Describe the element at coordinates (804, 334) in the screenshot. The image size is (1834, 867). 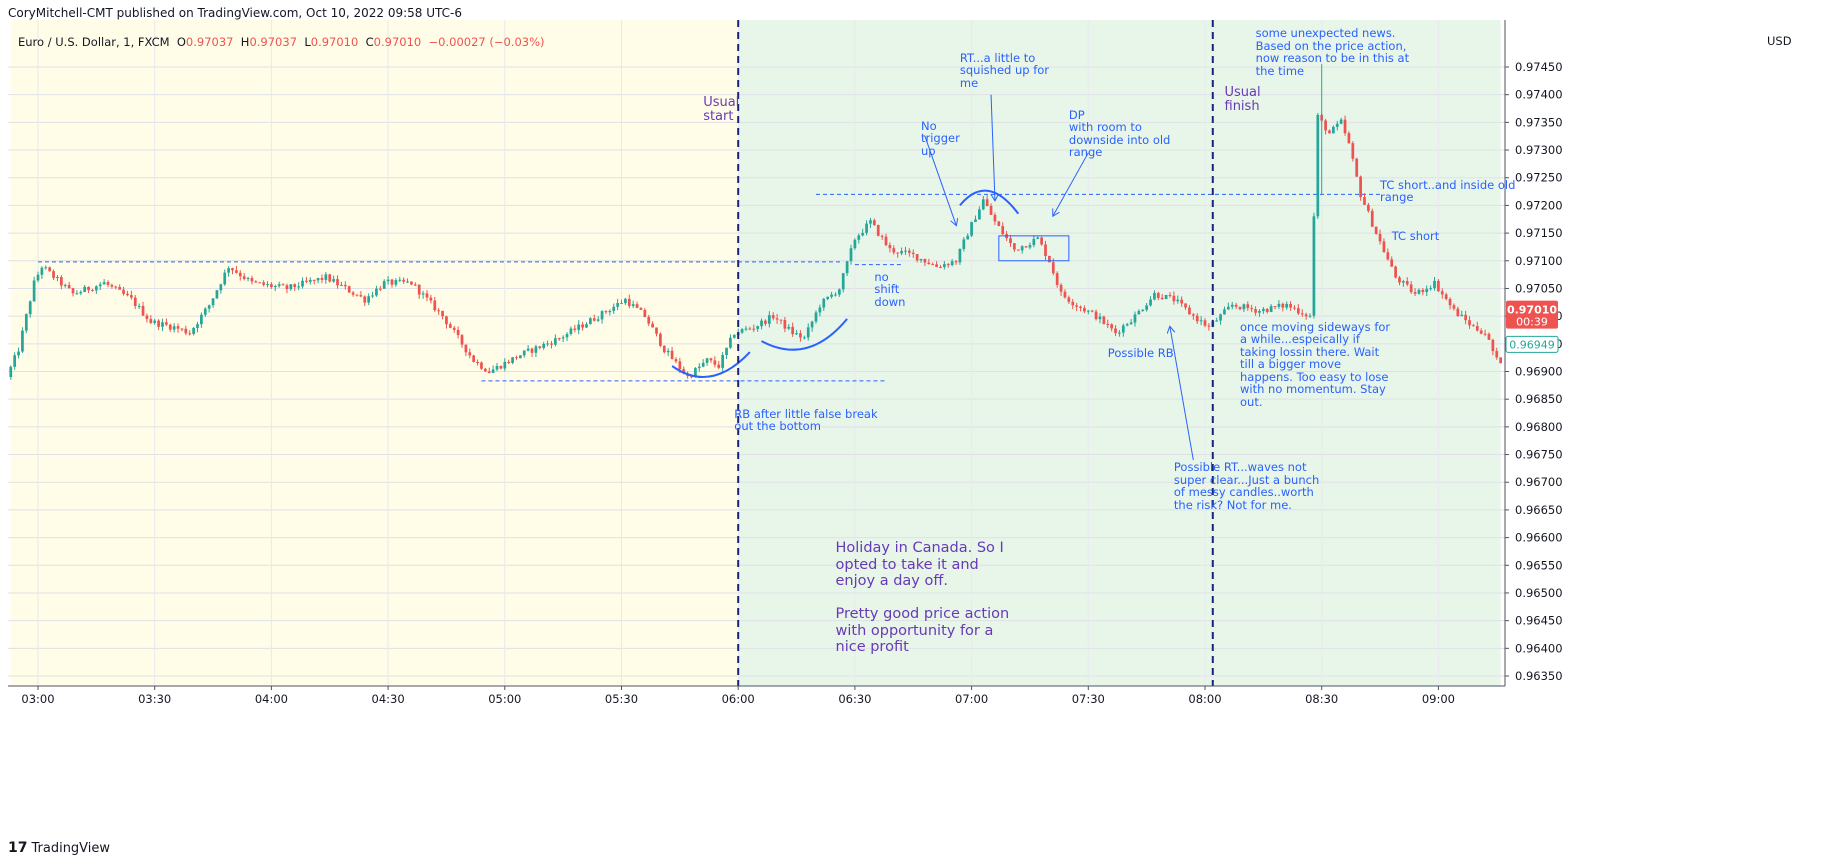
I see `swing-arc` at that location.